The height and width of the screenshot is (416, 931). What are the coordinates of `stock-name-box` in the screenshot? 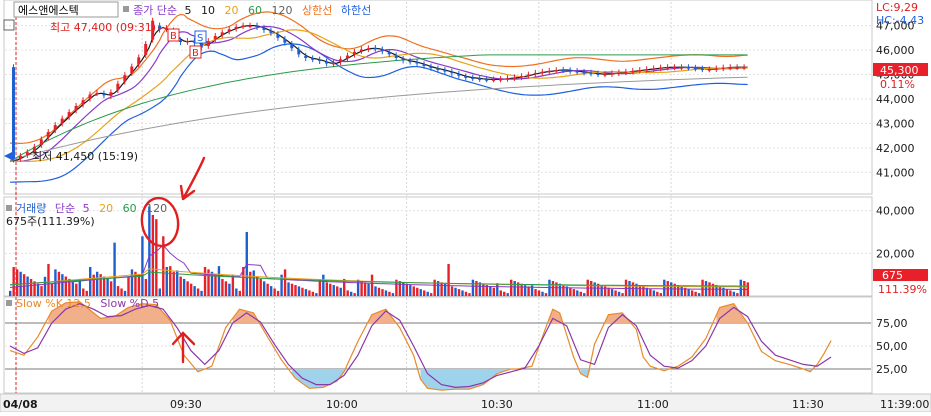 It's located at (66, 9).